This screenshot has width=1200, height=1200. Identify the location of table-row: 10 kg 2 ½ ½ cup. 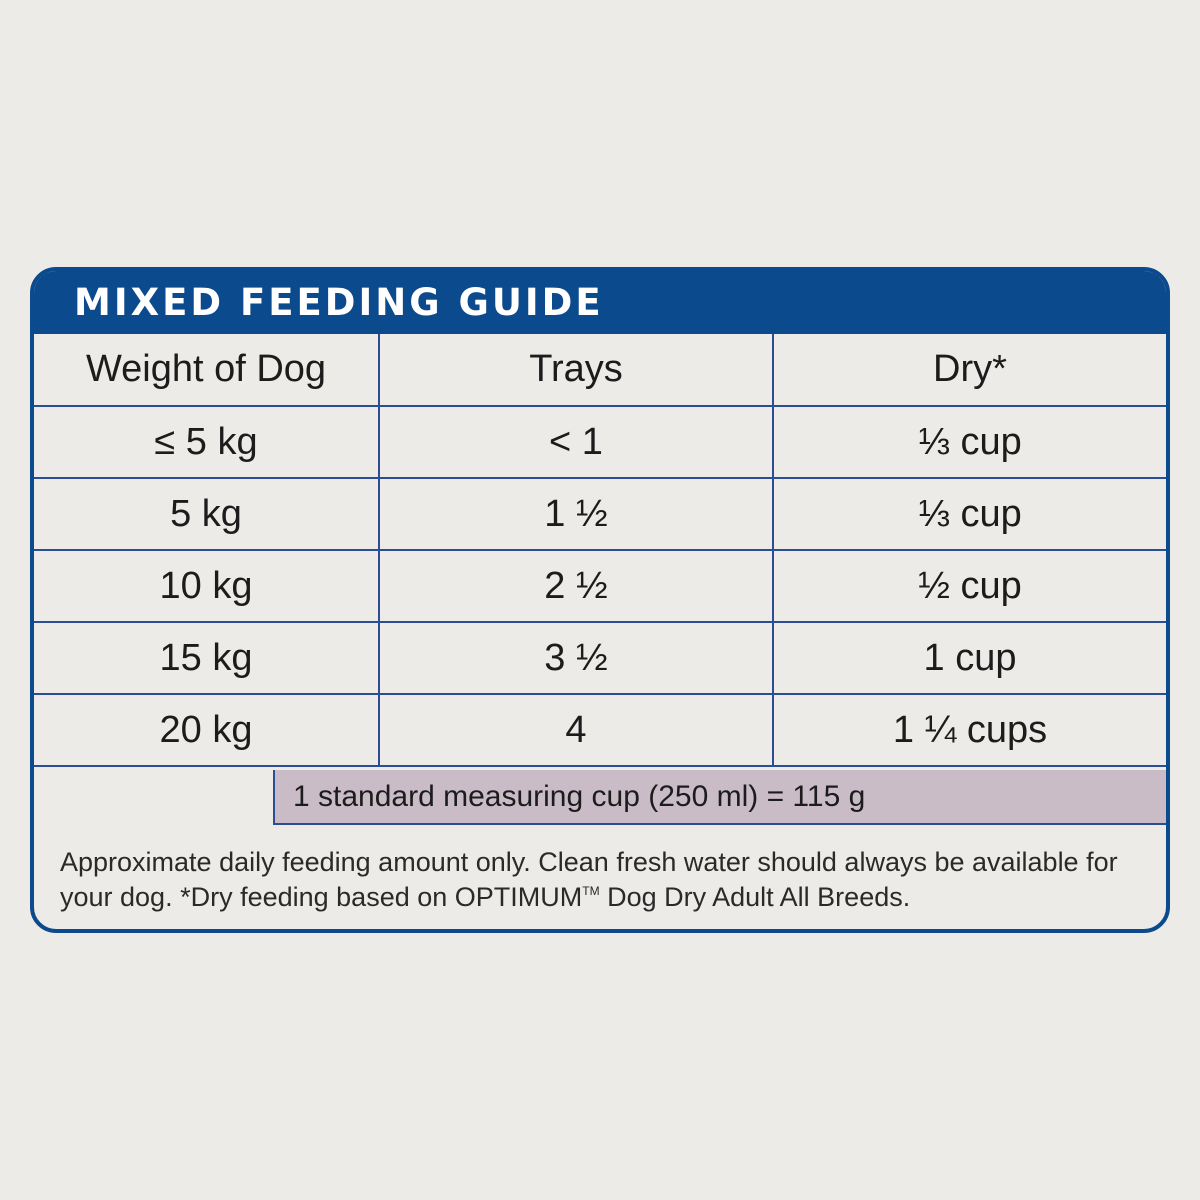
(600, 586).